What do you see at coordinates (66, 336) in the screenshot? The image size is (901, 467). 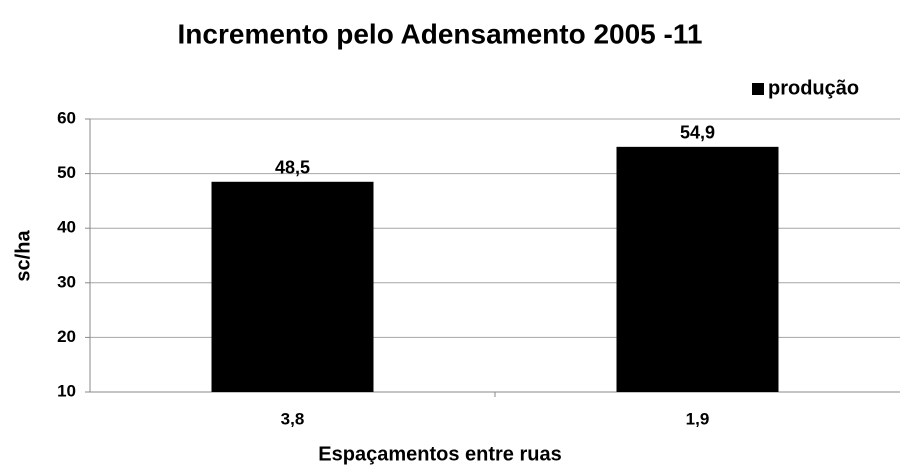 I see `y-tick-label: 20` at bounding box center [66, 336].